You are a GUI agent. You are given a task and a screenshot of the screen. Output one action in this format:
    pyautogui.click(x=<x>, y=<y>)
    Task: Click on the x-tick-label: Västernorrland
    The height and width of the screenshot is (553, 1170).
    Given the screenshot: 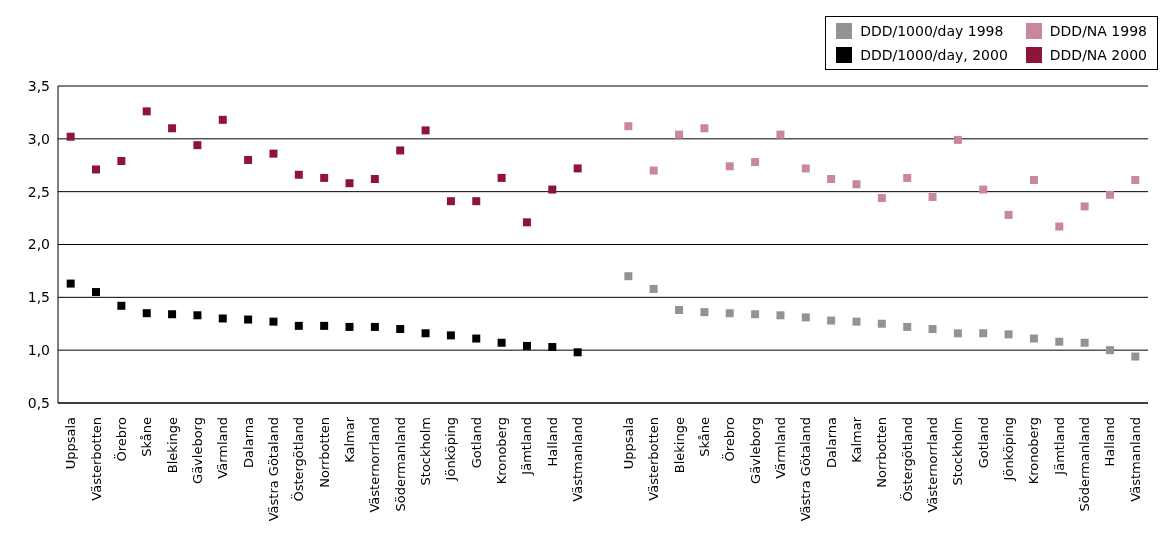 What is the action you would take?
    pyautogui.click(x=933, y=465)
    